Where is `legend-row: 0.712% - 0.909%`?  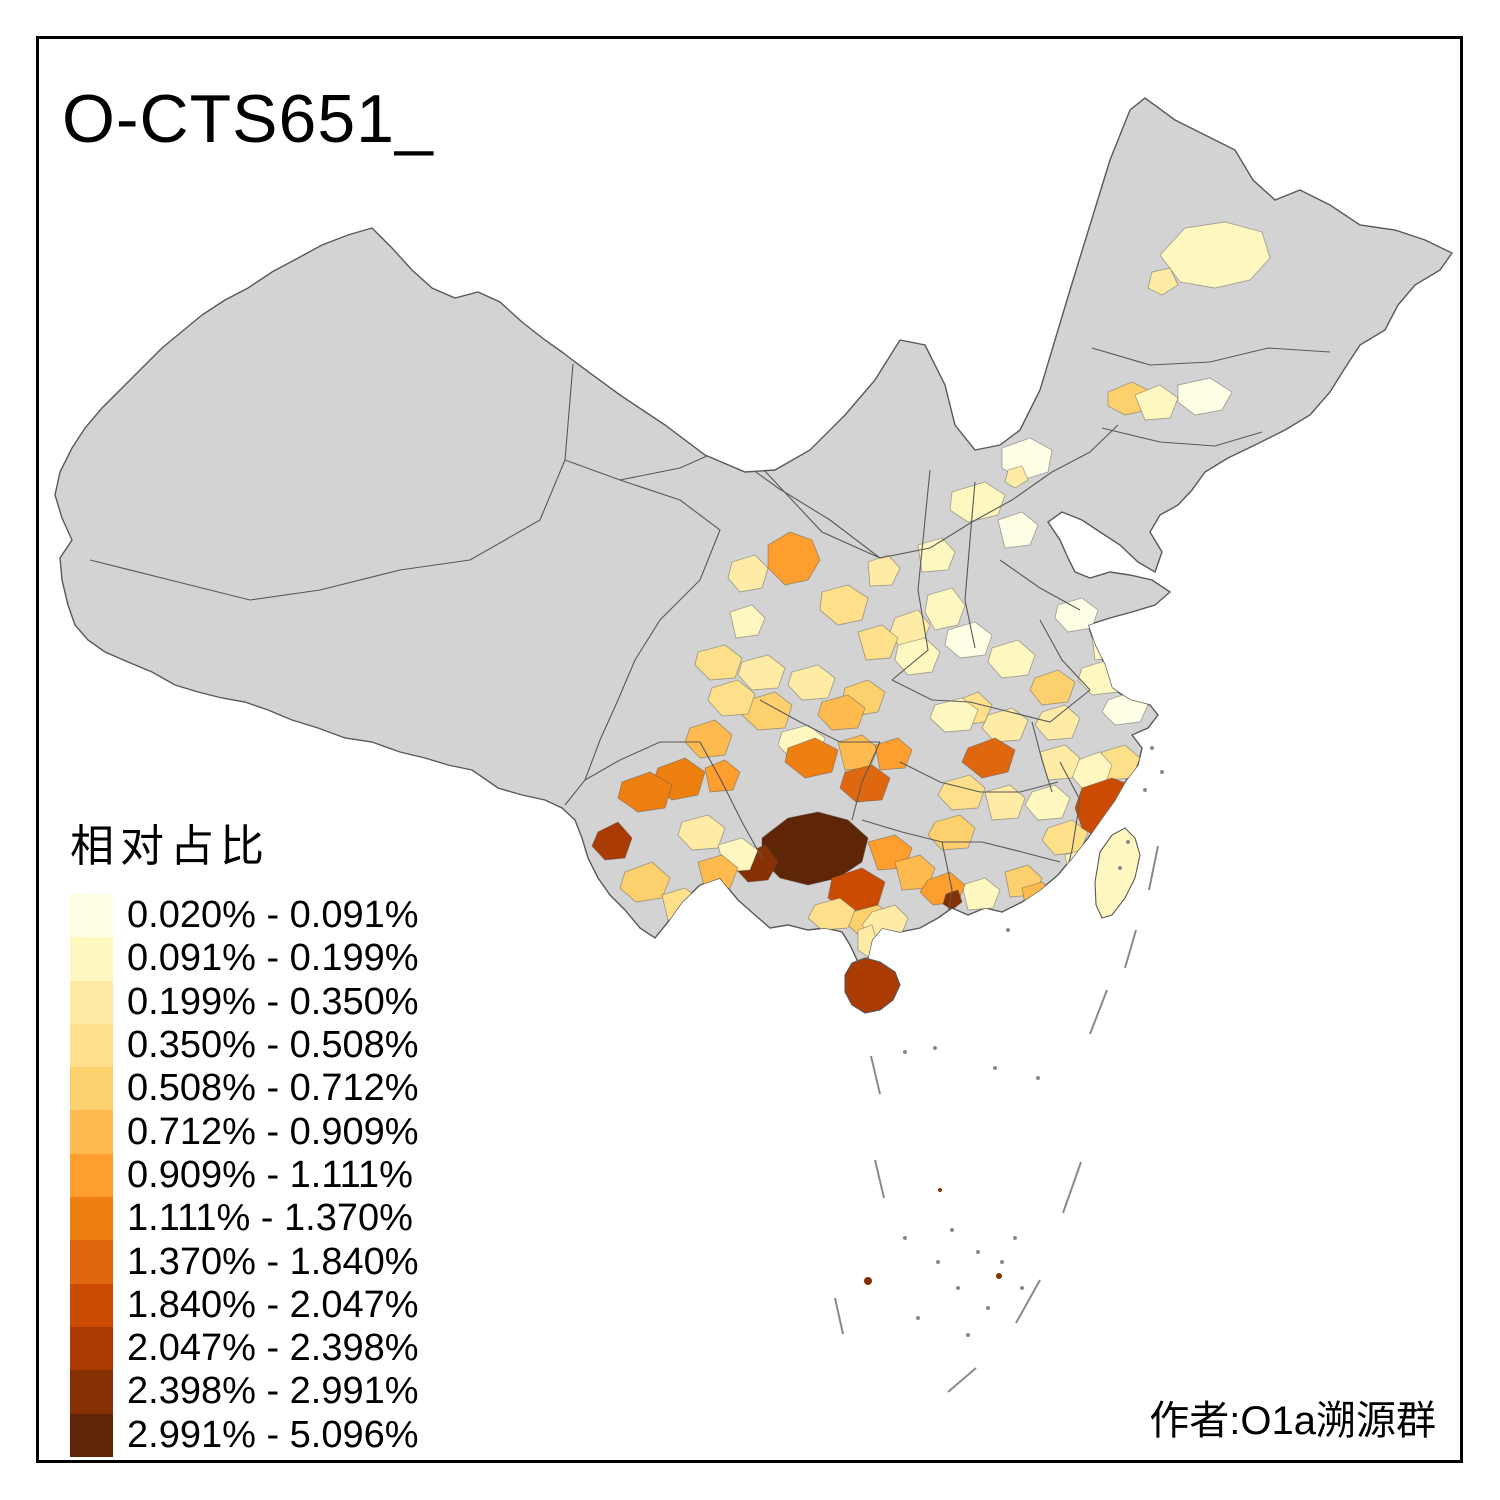 legend-row: 0.712% - 0.909% is located at coordinates (244, 1132).